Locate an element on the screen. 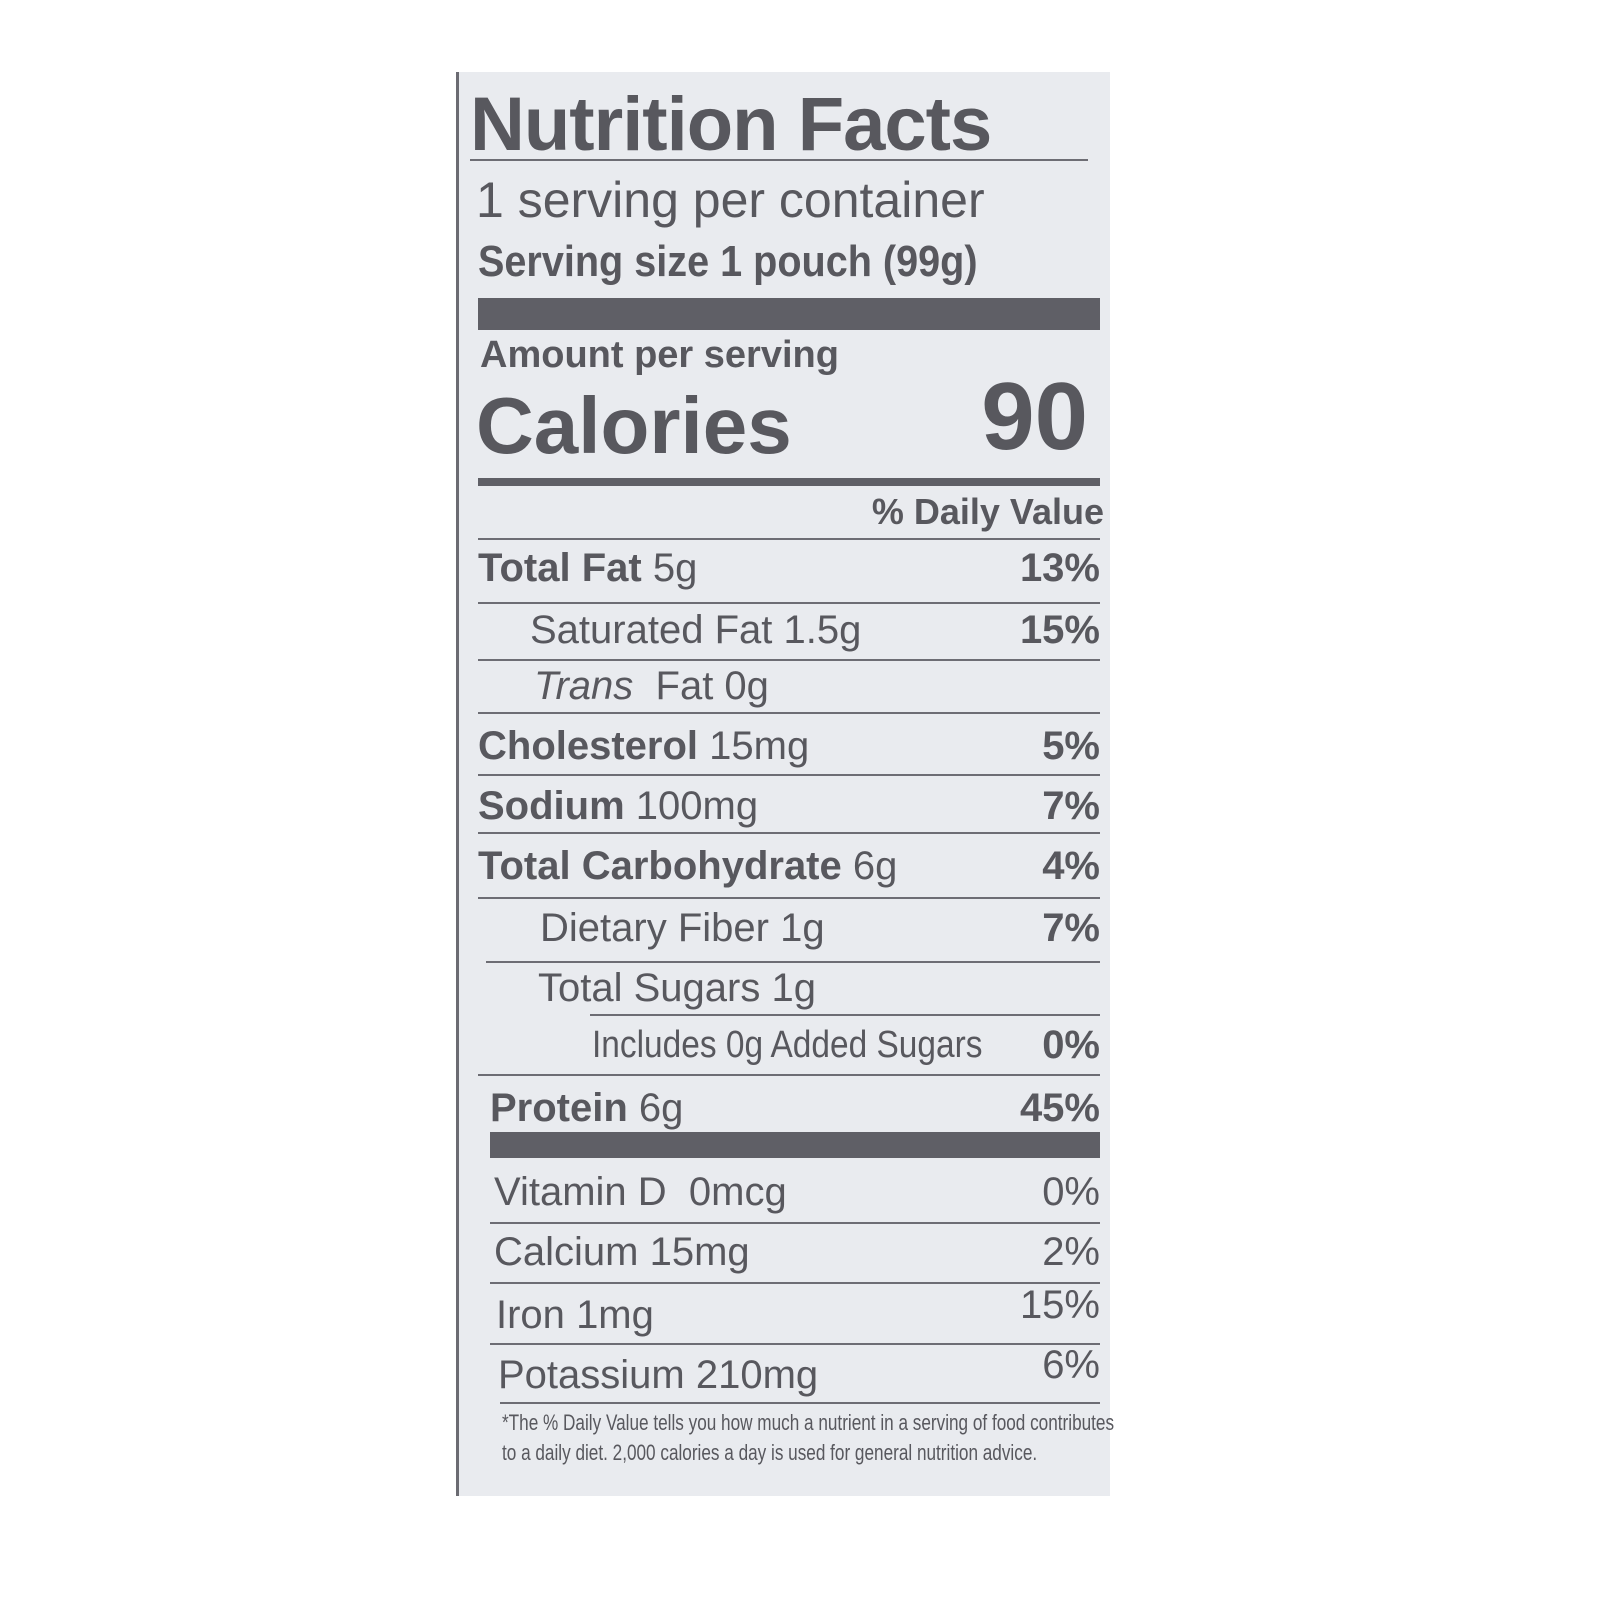  vitamin-row-iron: Iron 1mg 15% is located at coordinates (798, 1310).